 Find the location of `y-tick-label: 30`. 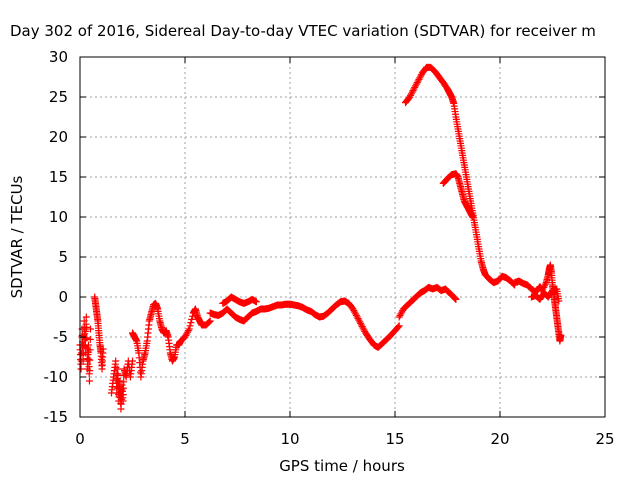

y-tick-label: 30 is located at coordinates (58, 57).